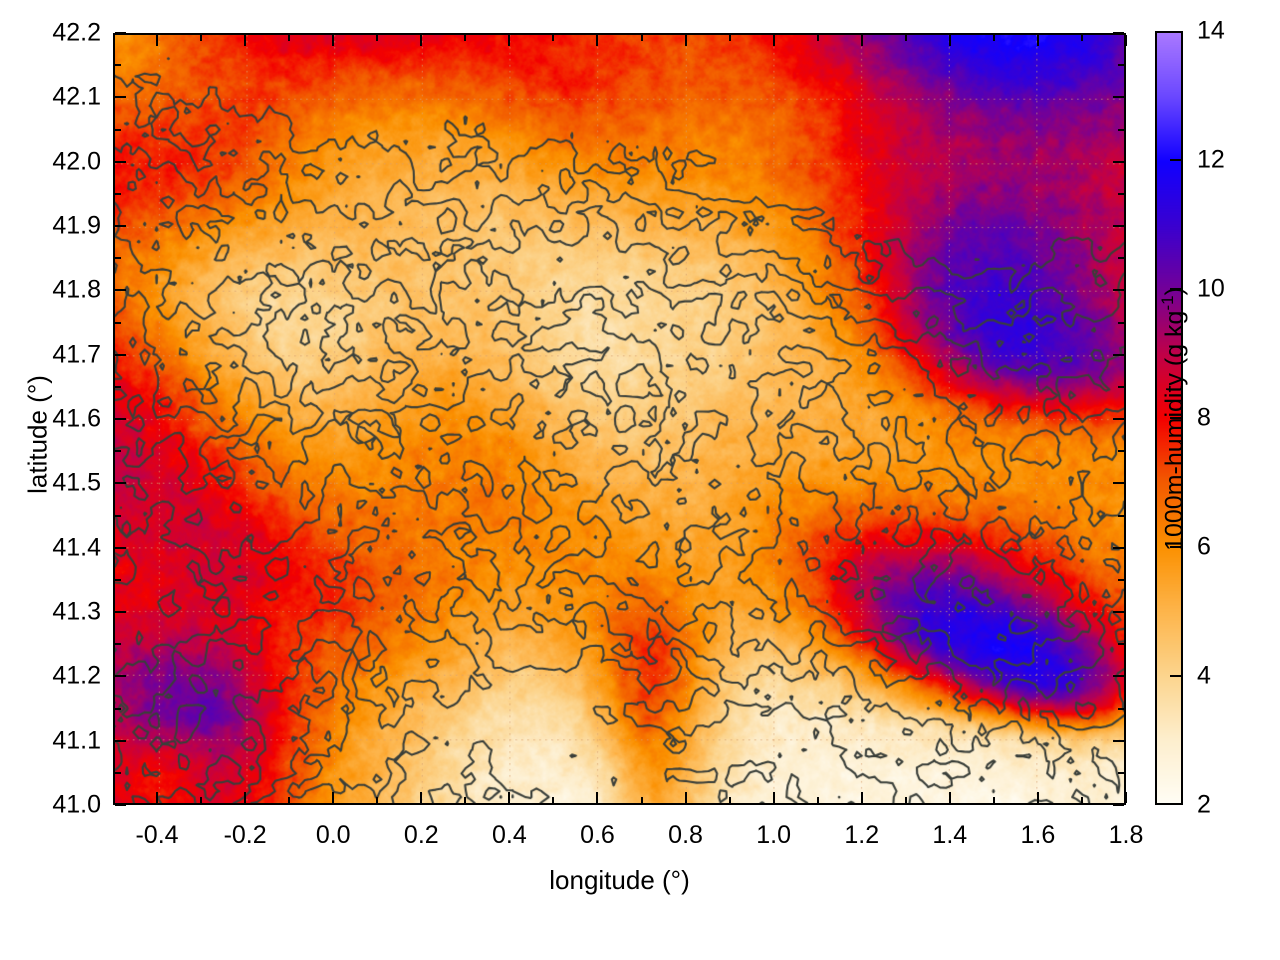 The height and width of the screenshot is (960, 1280). What do you see at coordinates (1174, 291) in the screenshot?
I see `colorbar-title-tail: )` at bounding box center [1174, 291].